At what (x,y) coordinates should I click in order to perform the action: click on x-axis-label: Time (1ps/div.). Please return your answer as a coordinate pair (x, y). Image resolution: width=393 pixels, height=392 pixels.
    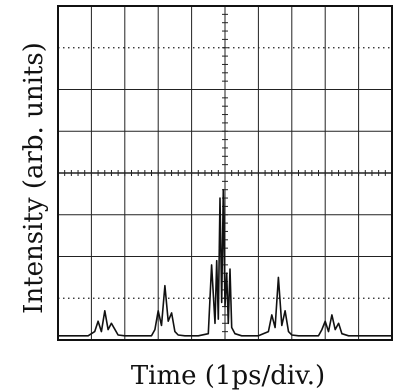
    Looking at the image, I should click on (228, 376).